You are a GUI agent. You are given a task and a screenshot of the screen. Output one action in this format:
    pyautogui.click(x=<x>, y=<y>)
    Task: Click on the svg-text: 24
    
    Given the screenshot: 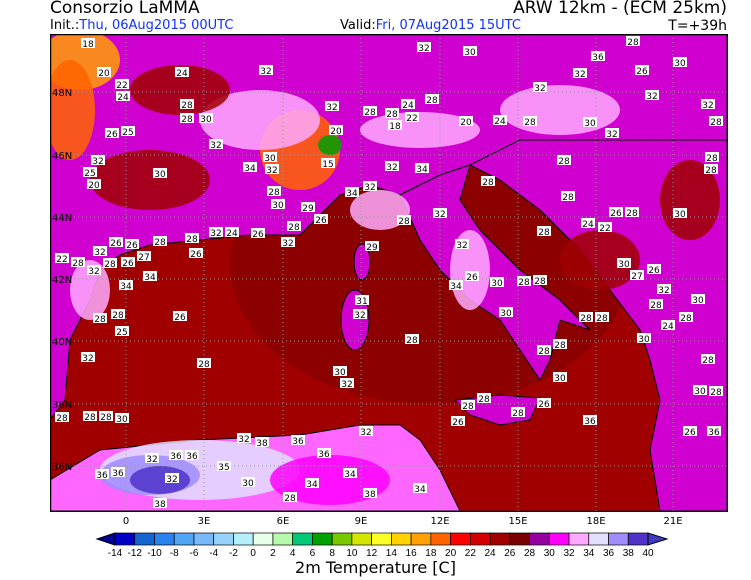 What is the action you would take?
    pyautogui.click(x=232, y=234)
    